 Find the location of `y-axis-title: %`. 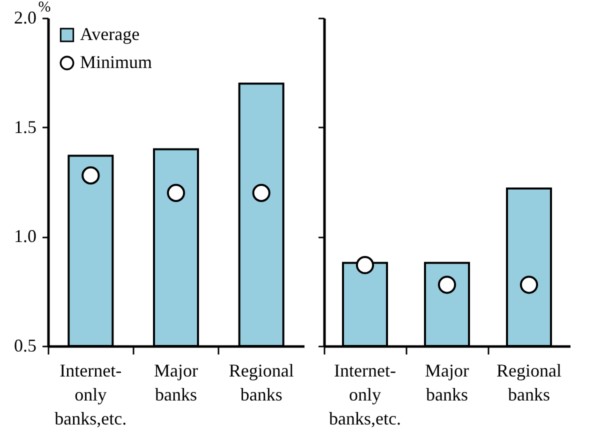

y-axis-title: % is located at coordinates (44, 8).